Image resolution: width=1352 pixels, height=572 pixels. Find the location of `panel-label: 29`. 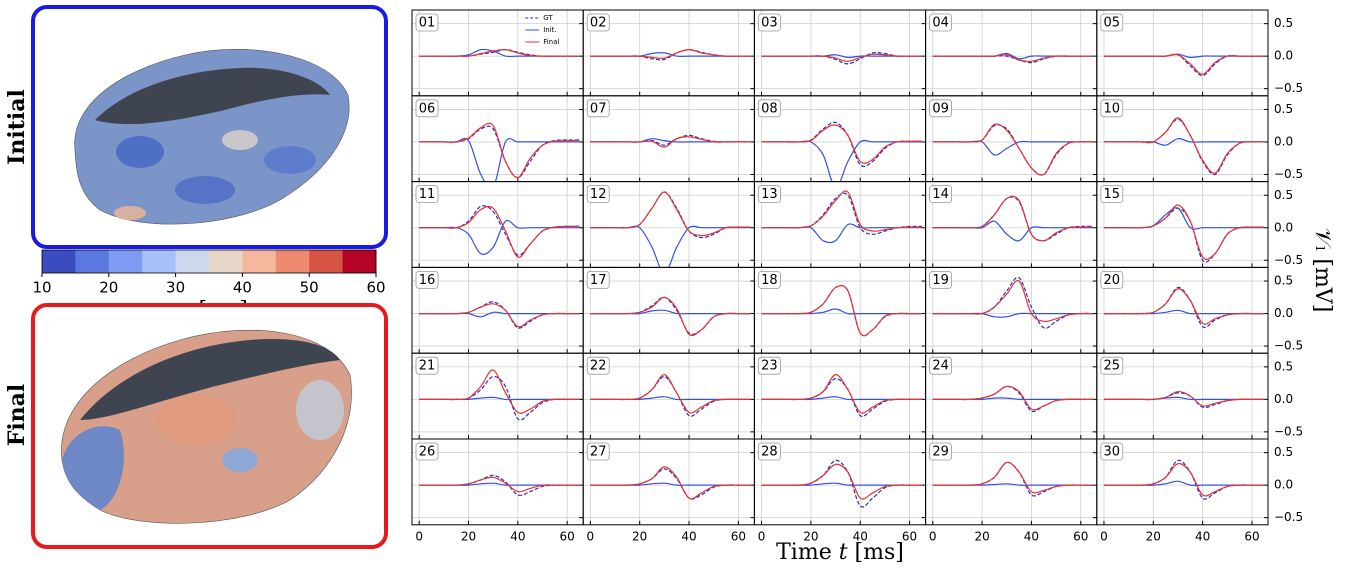

panel-label: 29 is located at coordinates (940, 452).